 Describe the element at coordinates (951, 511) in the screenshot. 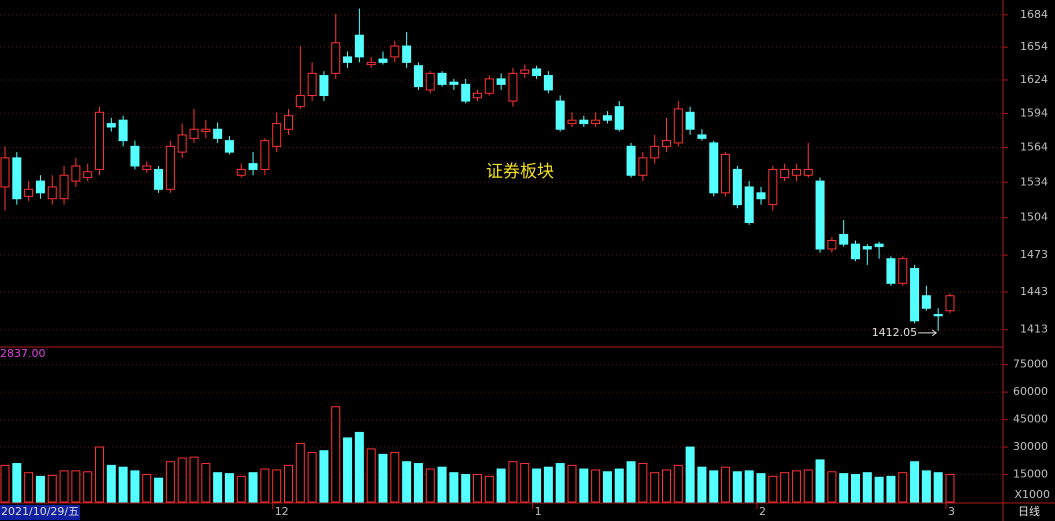

I see `x-tick-label: 3` at that location.